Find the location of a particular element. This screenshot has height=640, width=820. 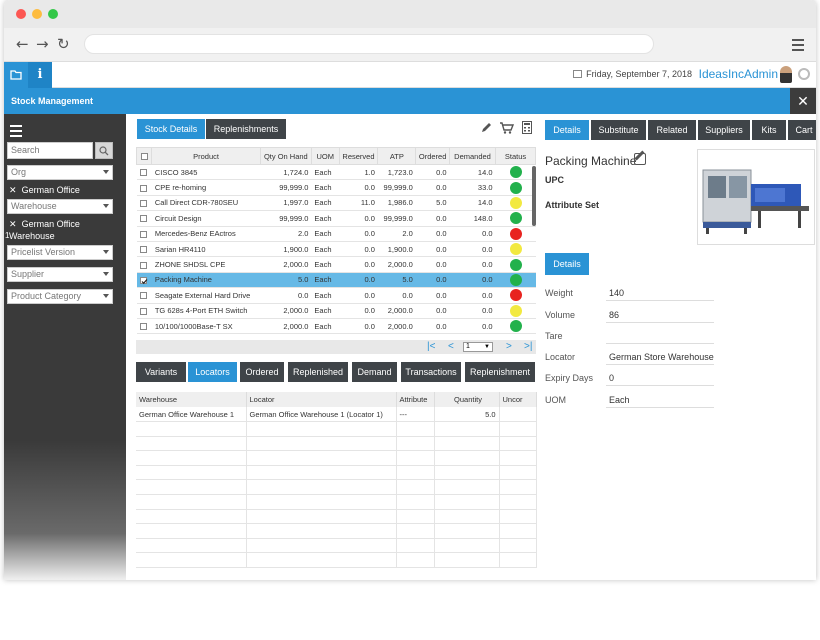

col-header: Locator is located at coordinates (321, 399).